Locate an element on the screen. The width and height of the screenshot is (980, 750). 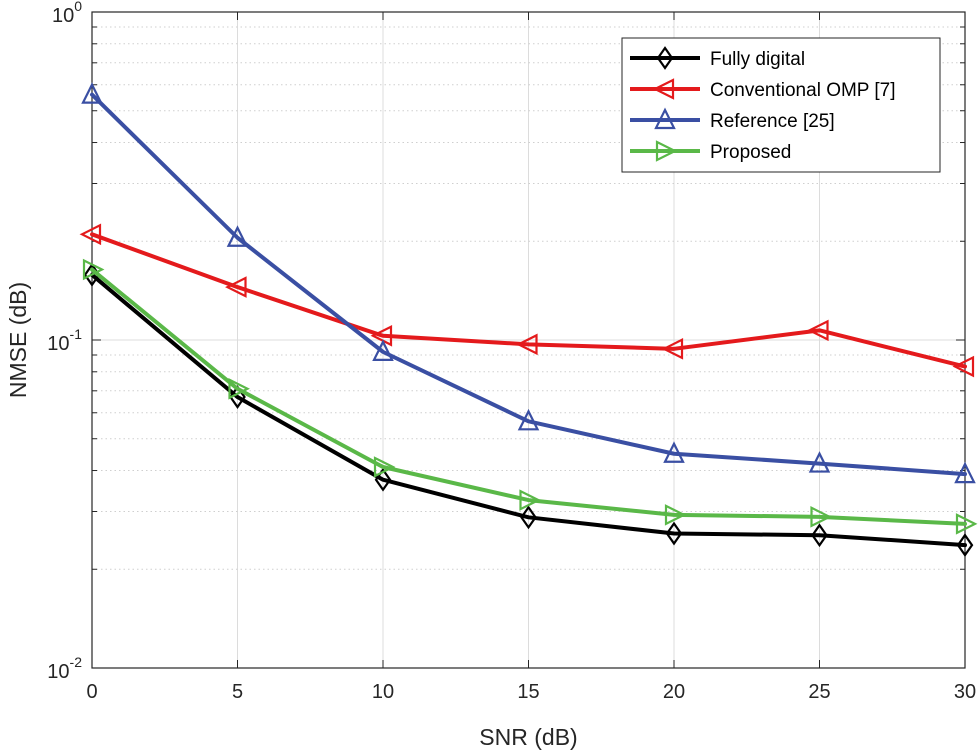
x-tick-label: 0 is located at coordinates (91, 692).